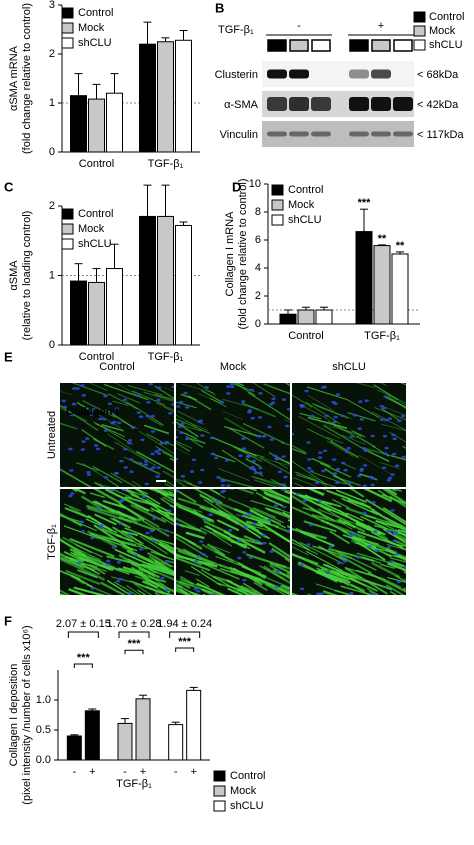  I want to click on condition-label: +, so click(381, 26).